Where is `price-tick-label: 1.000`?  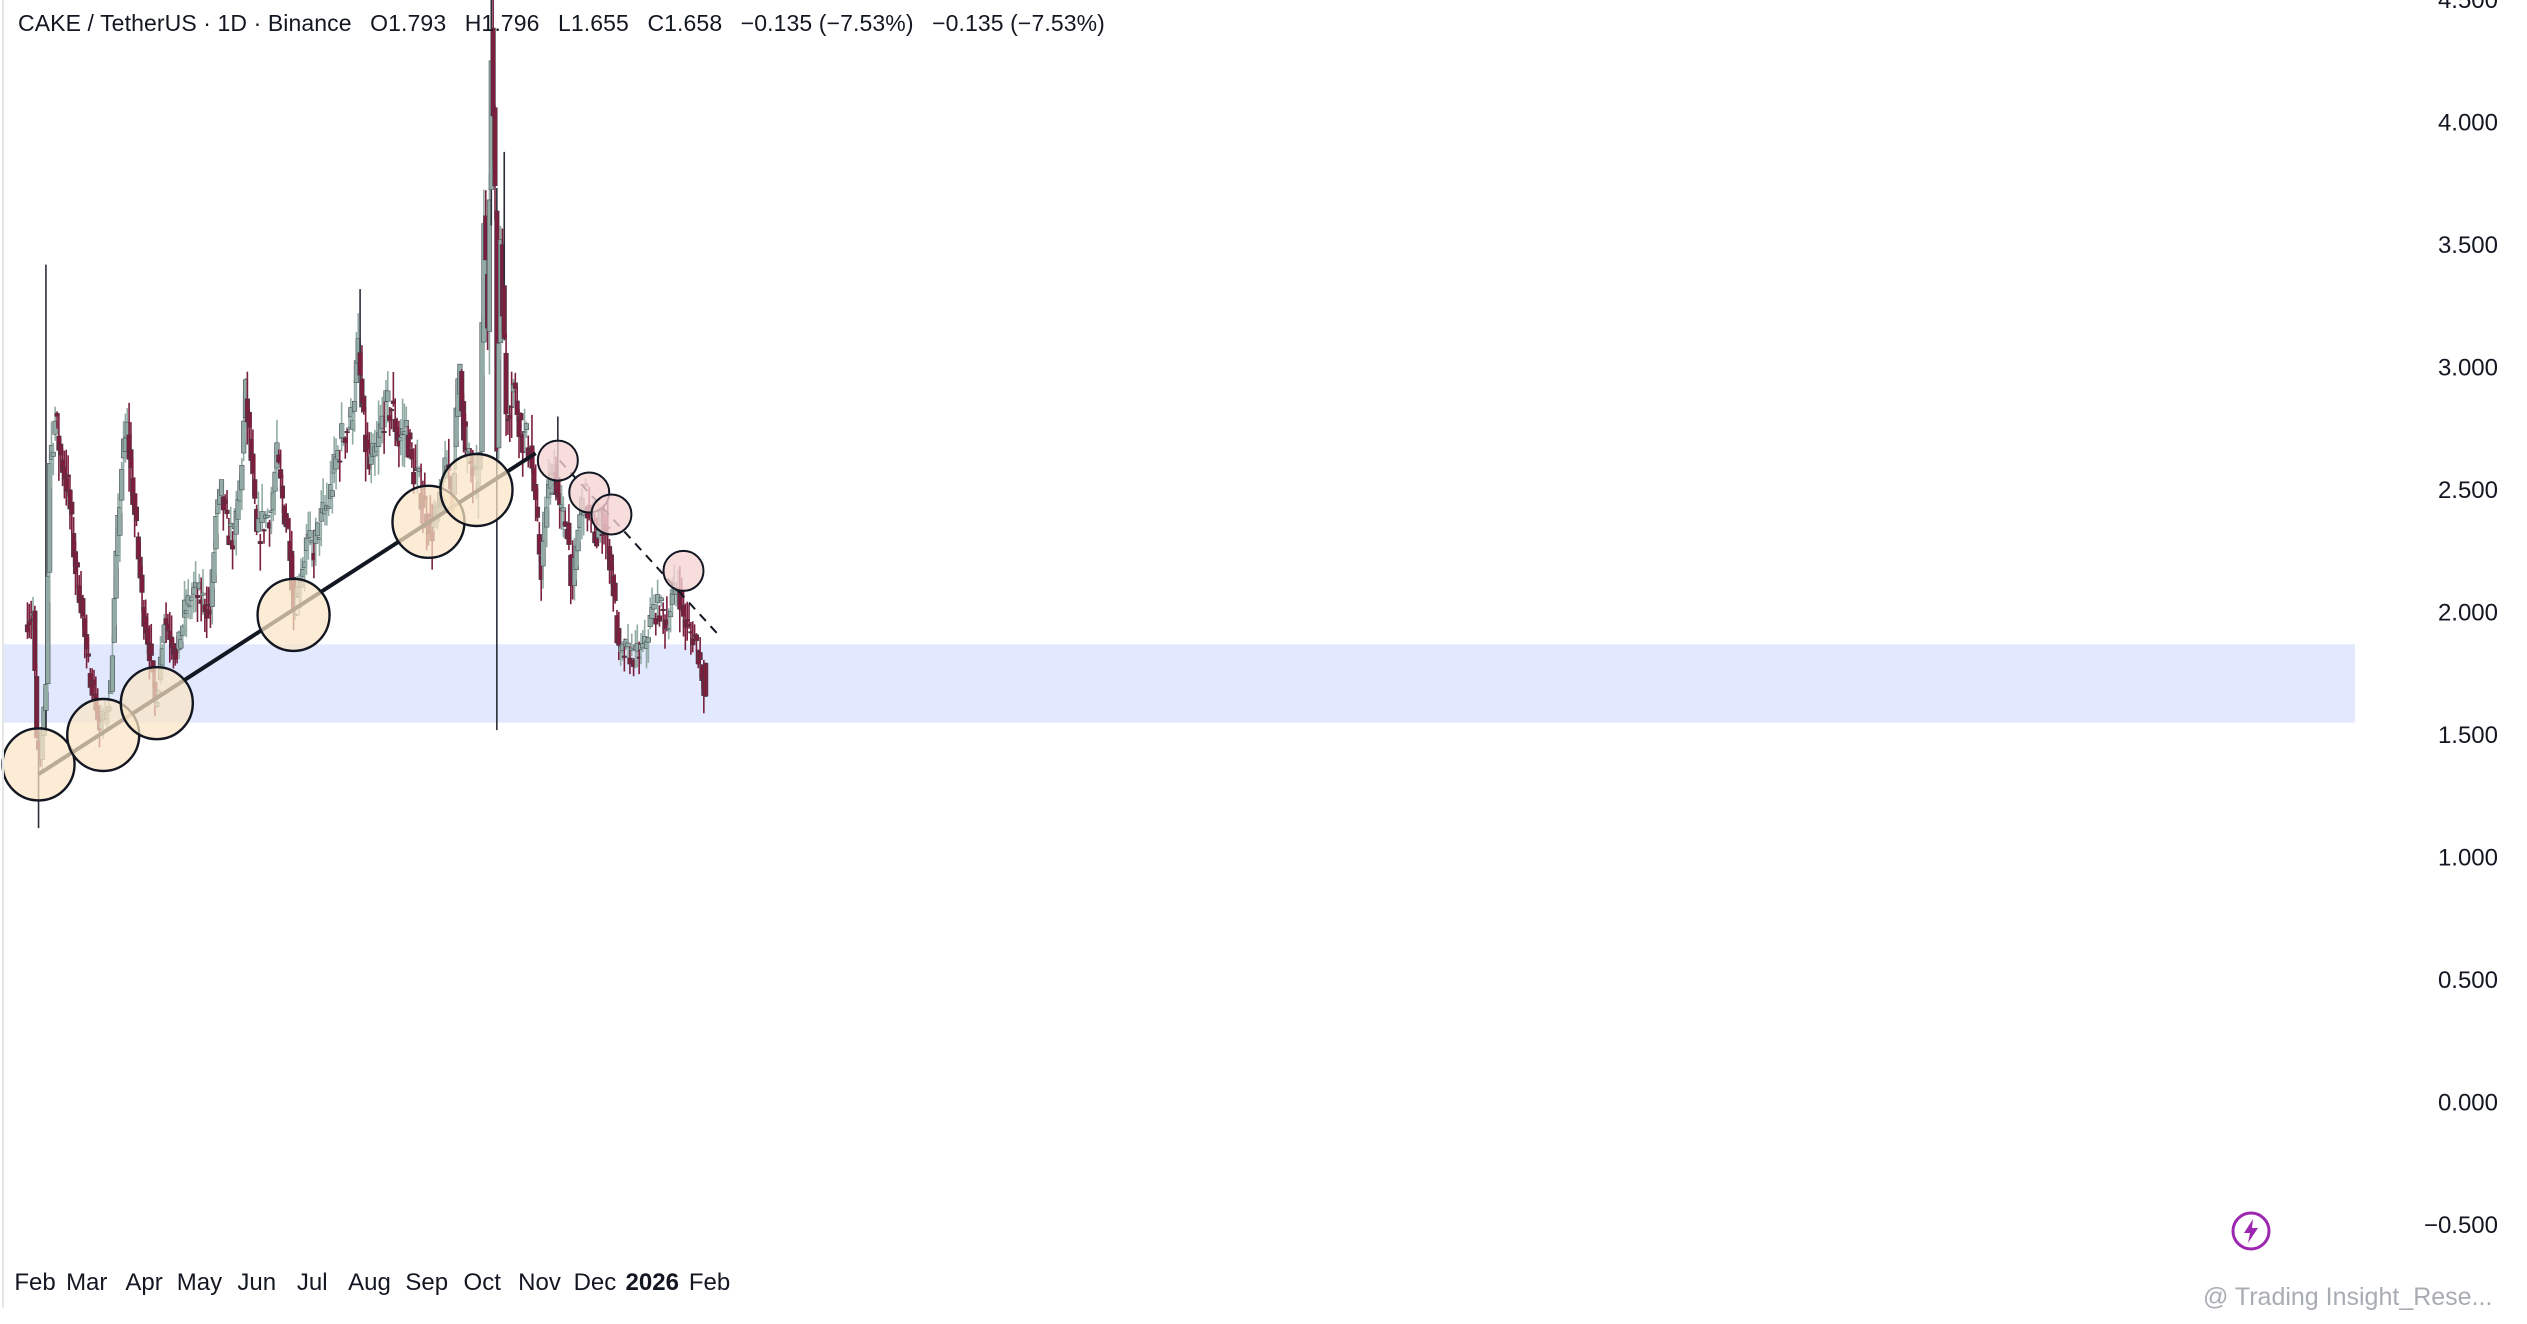
price-tick-label: 1.000 is located at coordinates (2468, 858).